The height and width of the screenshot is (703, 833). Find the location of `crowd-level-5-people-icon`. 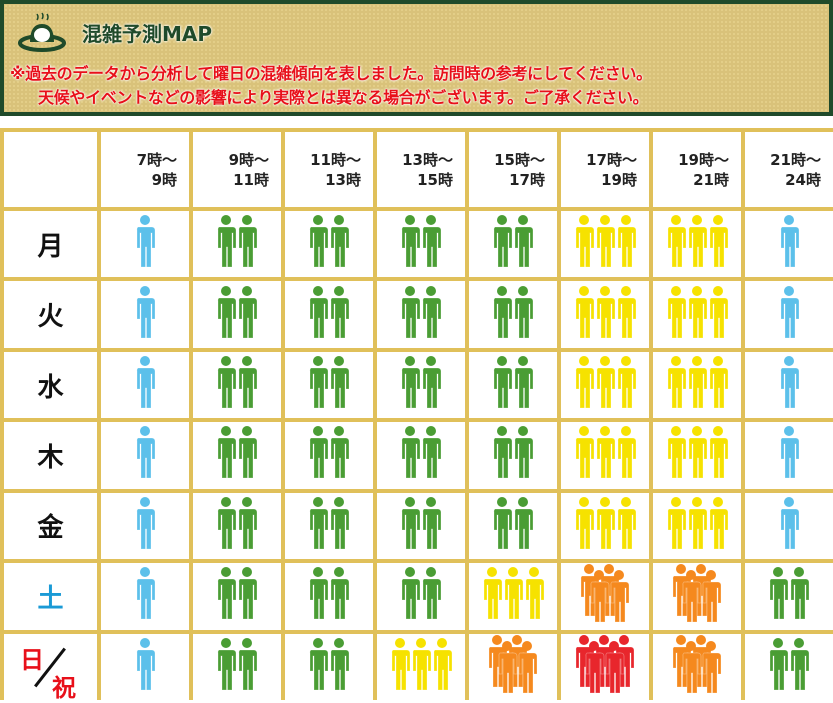

crowd-level-5-people-icon is located at coordinates (605, 666).